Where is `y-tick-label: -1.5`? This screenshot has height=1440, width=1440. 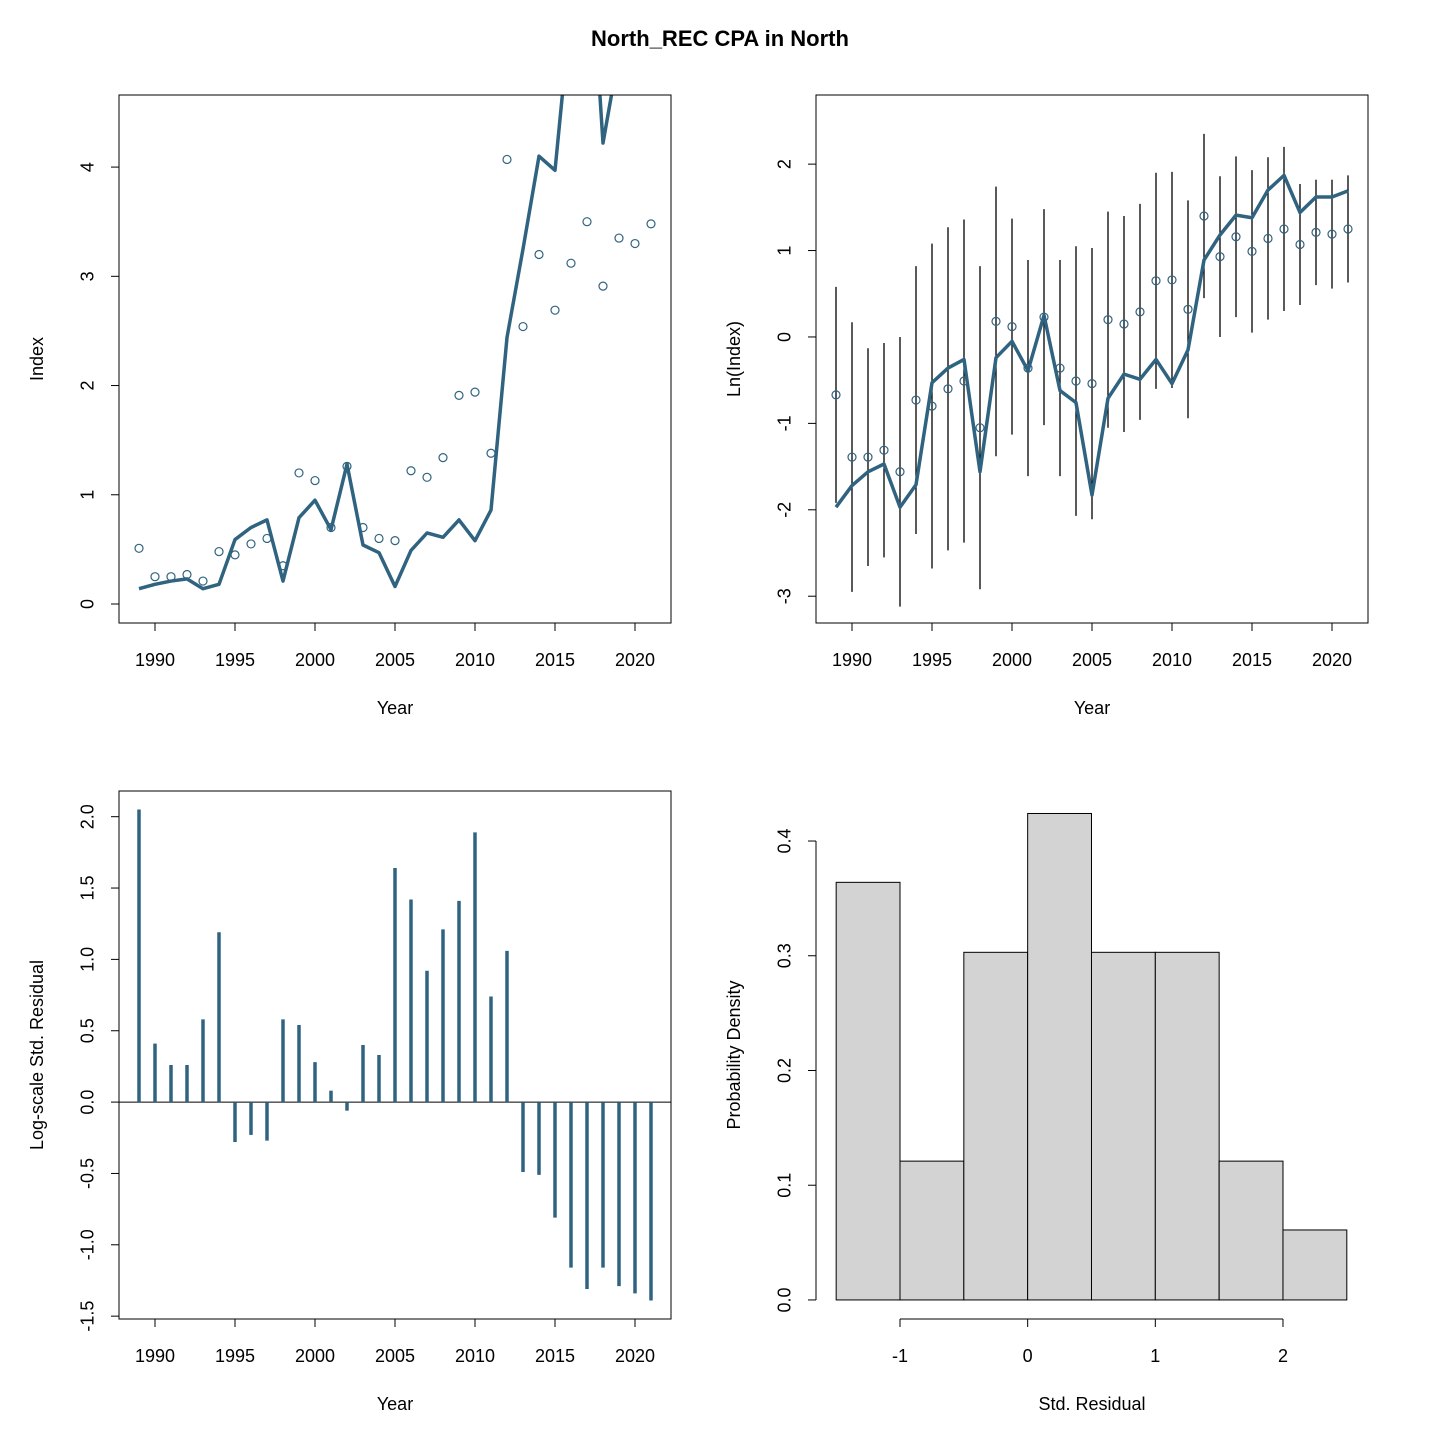
y-tick-label: -1.5 is located at coordinates (88, 1316).